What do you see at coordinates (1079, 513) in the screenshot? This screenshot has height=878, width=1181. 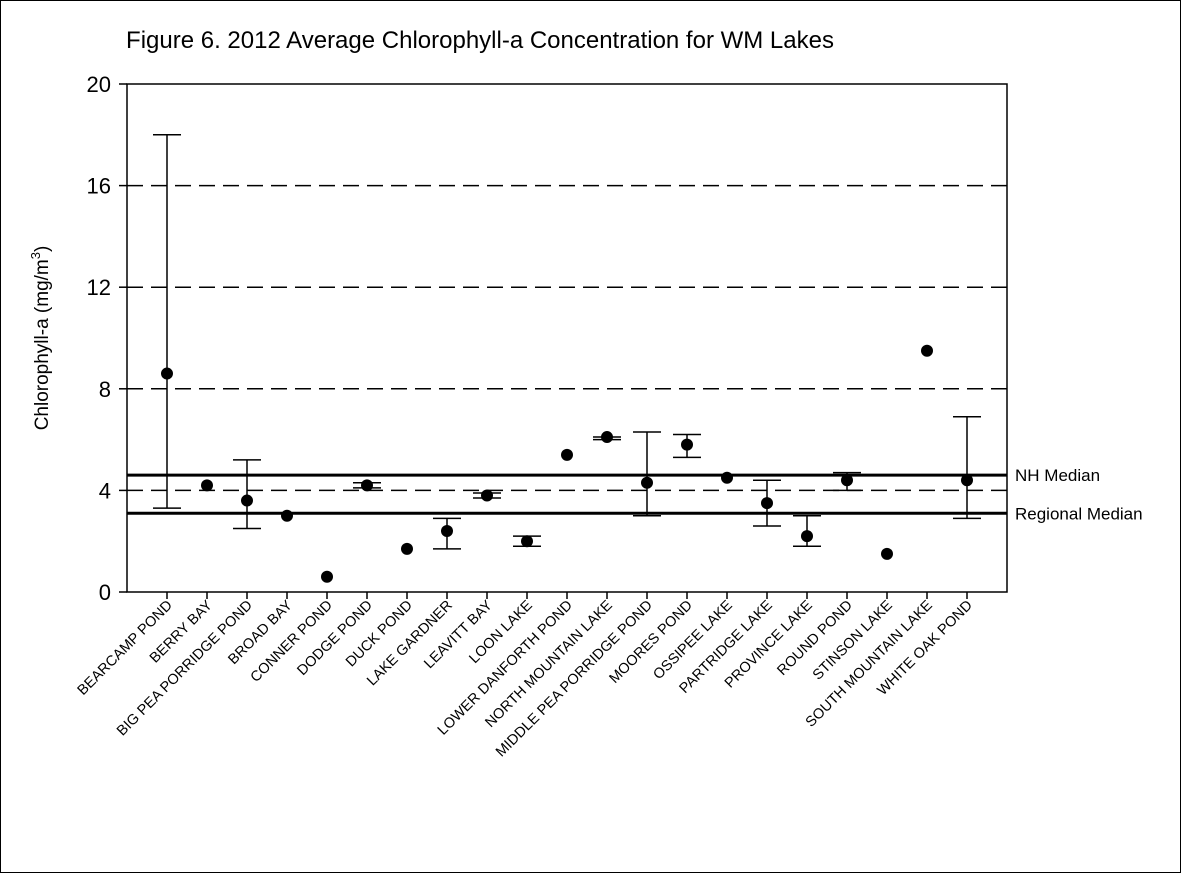 I see `reference-label: Regional Median` at bounding box center [1079, 513].